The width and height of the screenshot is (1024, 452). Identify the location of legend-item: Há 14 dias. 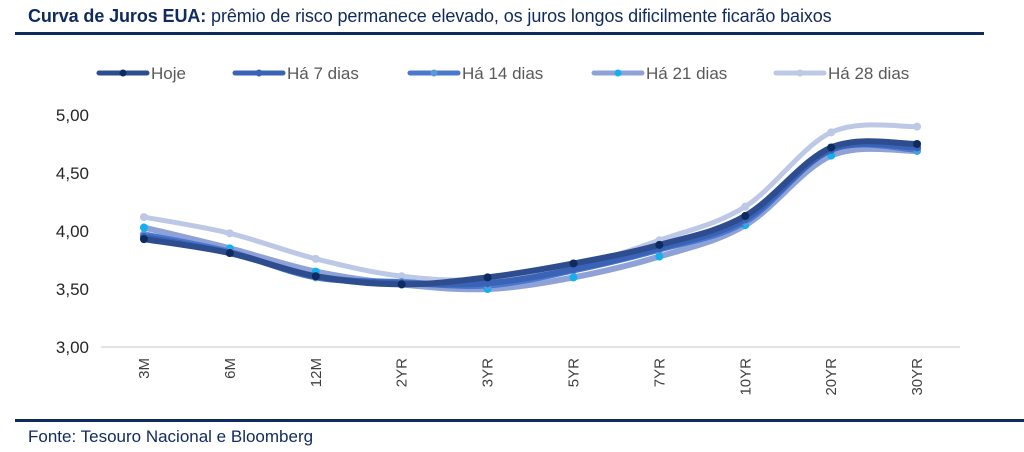
(475, 73).